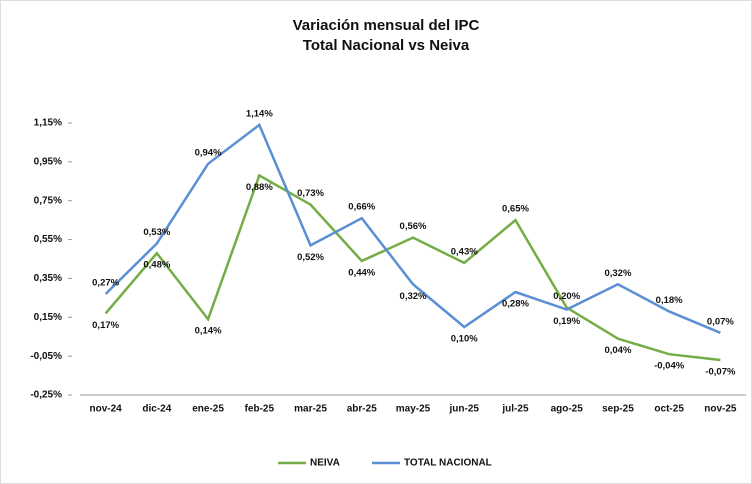 This screenshot has height=484, width=752. I want to click on data-label: 0,14%, so click(208, 331).